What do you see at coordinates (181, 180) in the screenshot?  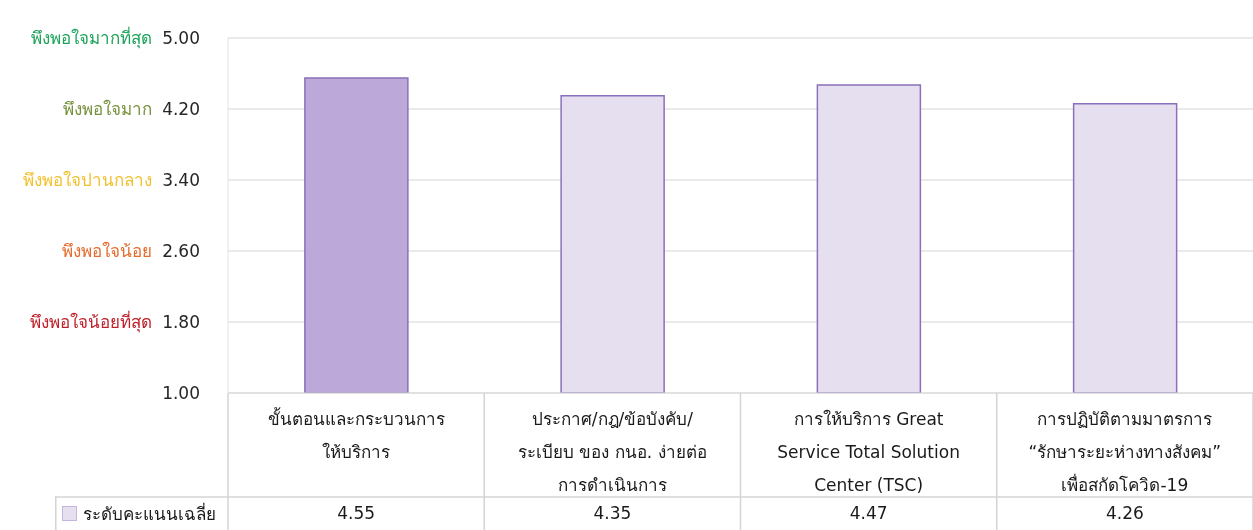 I see `y-tick-label: 3.40` at bounding box center [181, 180].